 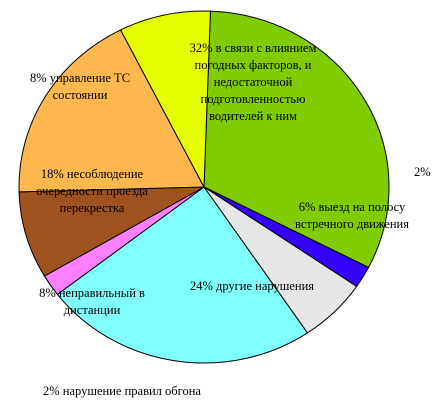 What do you see at coordinates (253, 48) in the screenshot?
I see `slice-label-line: 32% в связи с влиянием` at bounding box center [253, 48].